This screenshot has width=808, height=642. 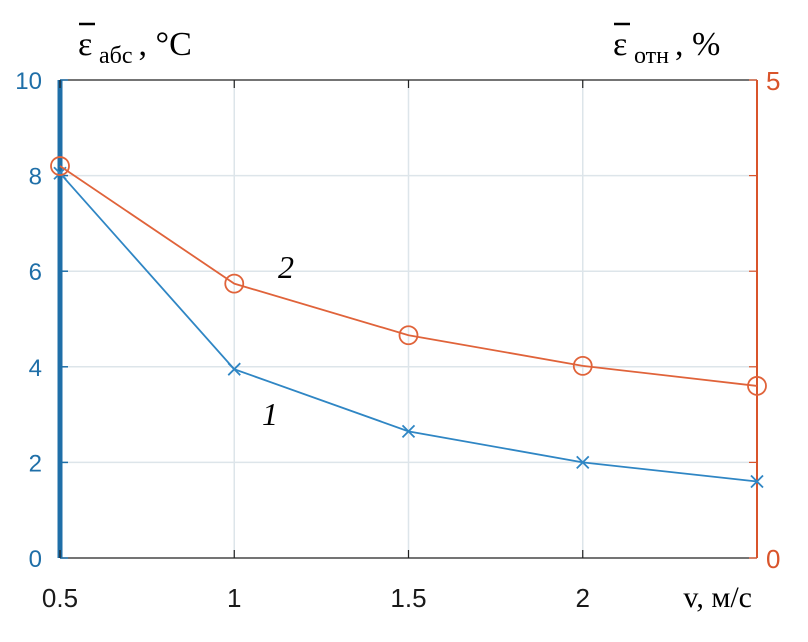 What do you see at coordinates (717, 597) in the screenshot?
I see `x-axis-label: v, м/с` at bounding box center [717, 597].